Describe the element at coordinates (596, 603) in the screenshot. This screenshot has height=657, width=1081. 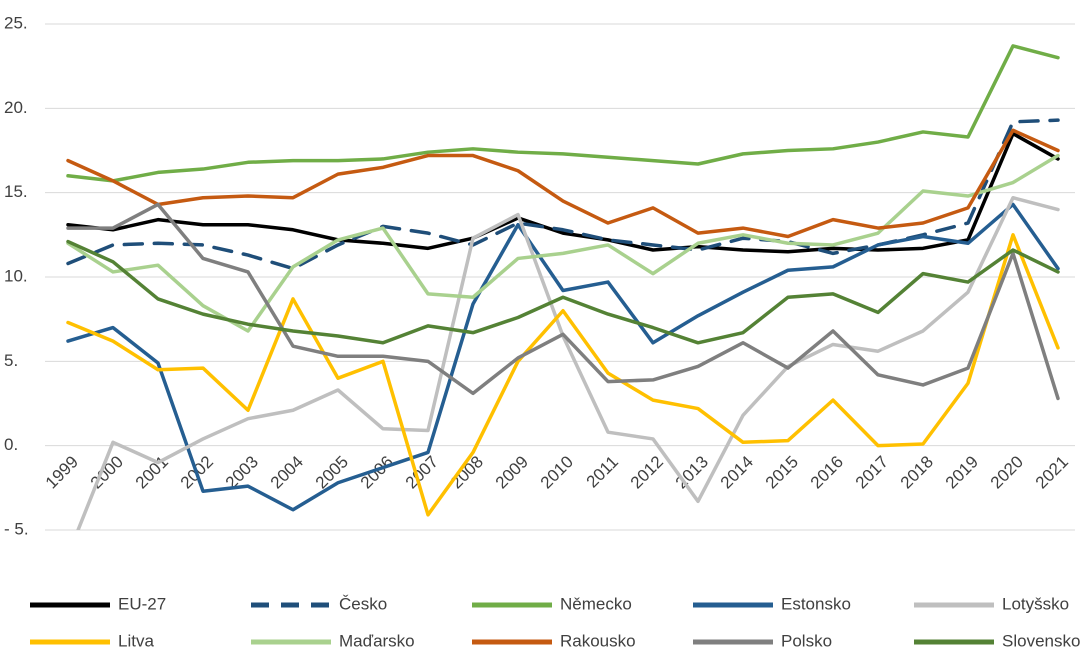
I see `legend-label: Německo` at that location.